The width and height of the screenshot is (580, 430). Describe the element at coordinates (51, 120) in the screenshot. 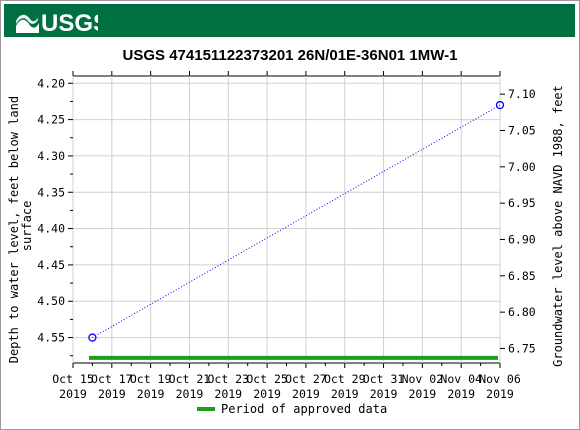

I see `y-left-tick-label: 4.25` at that location.